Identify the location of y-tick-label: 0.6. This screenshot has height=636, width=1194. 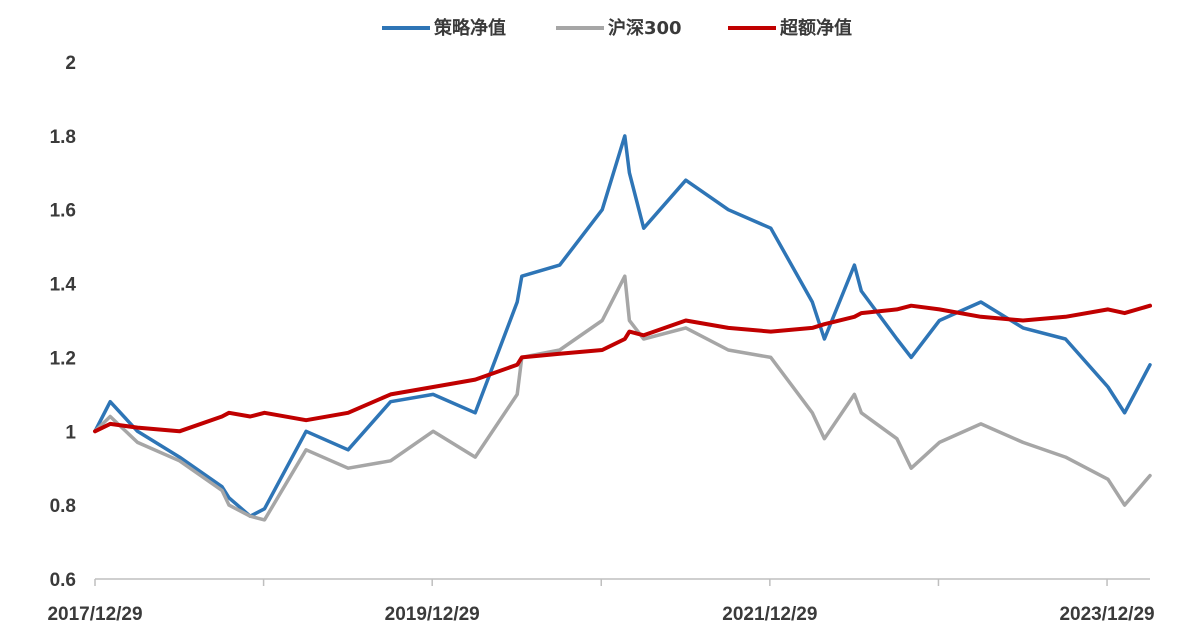
(63, 580).